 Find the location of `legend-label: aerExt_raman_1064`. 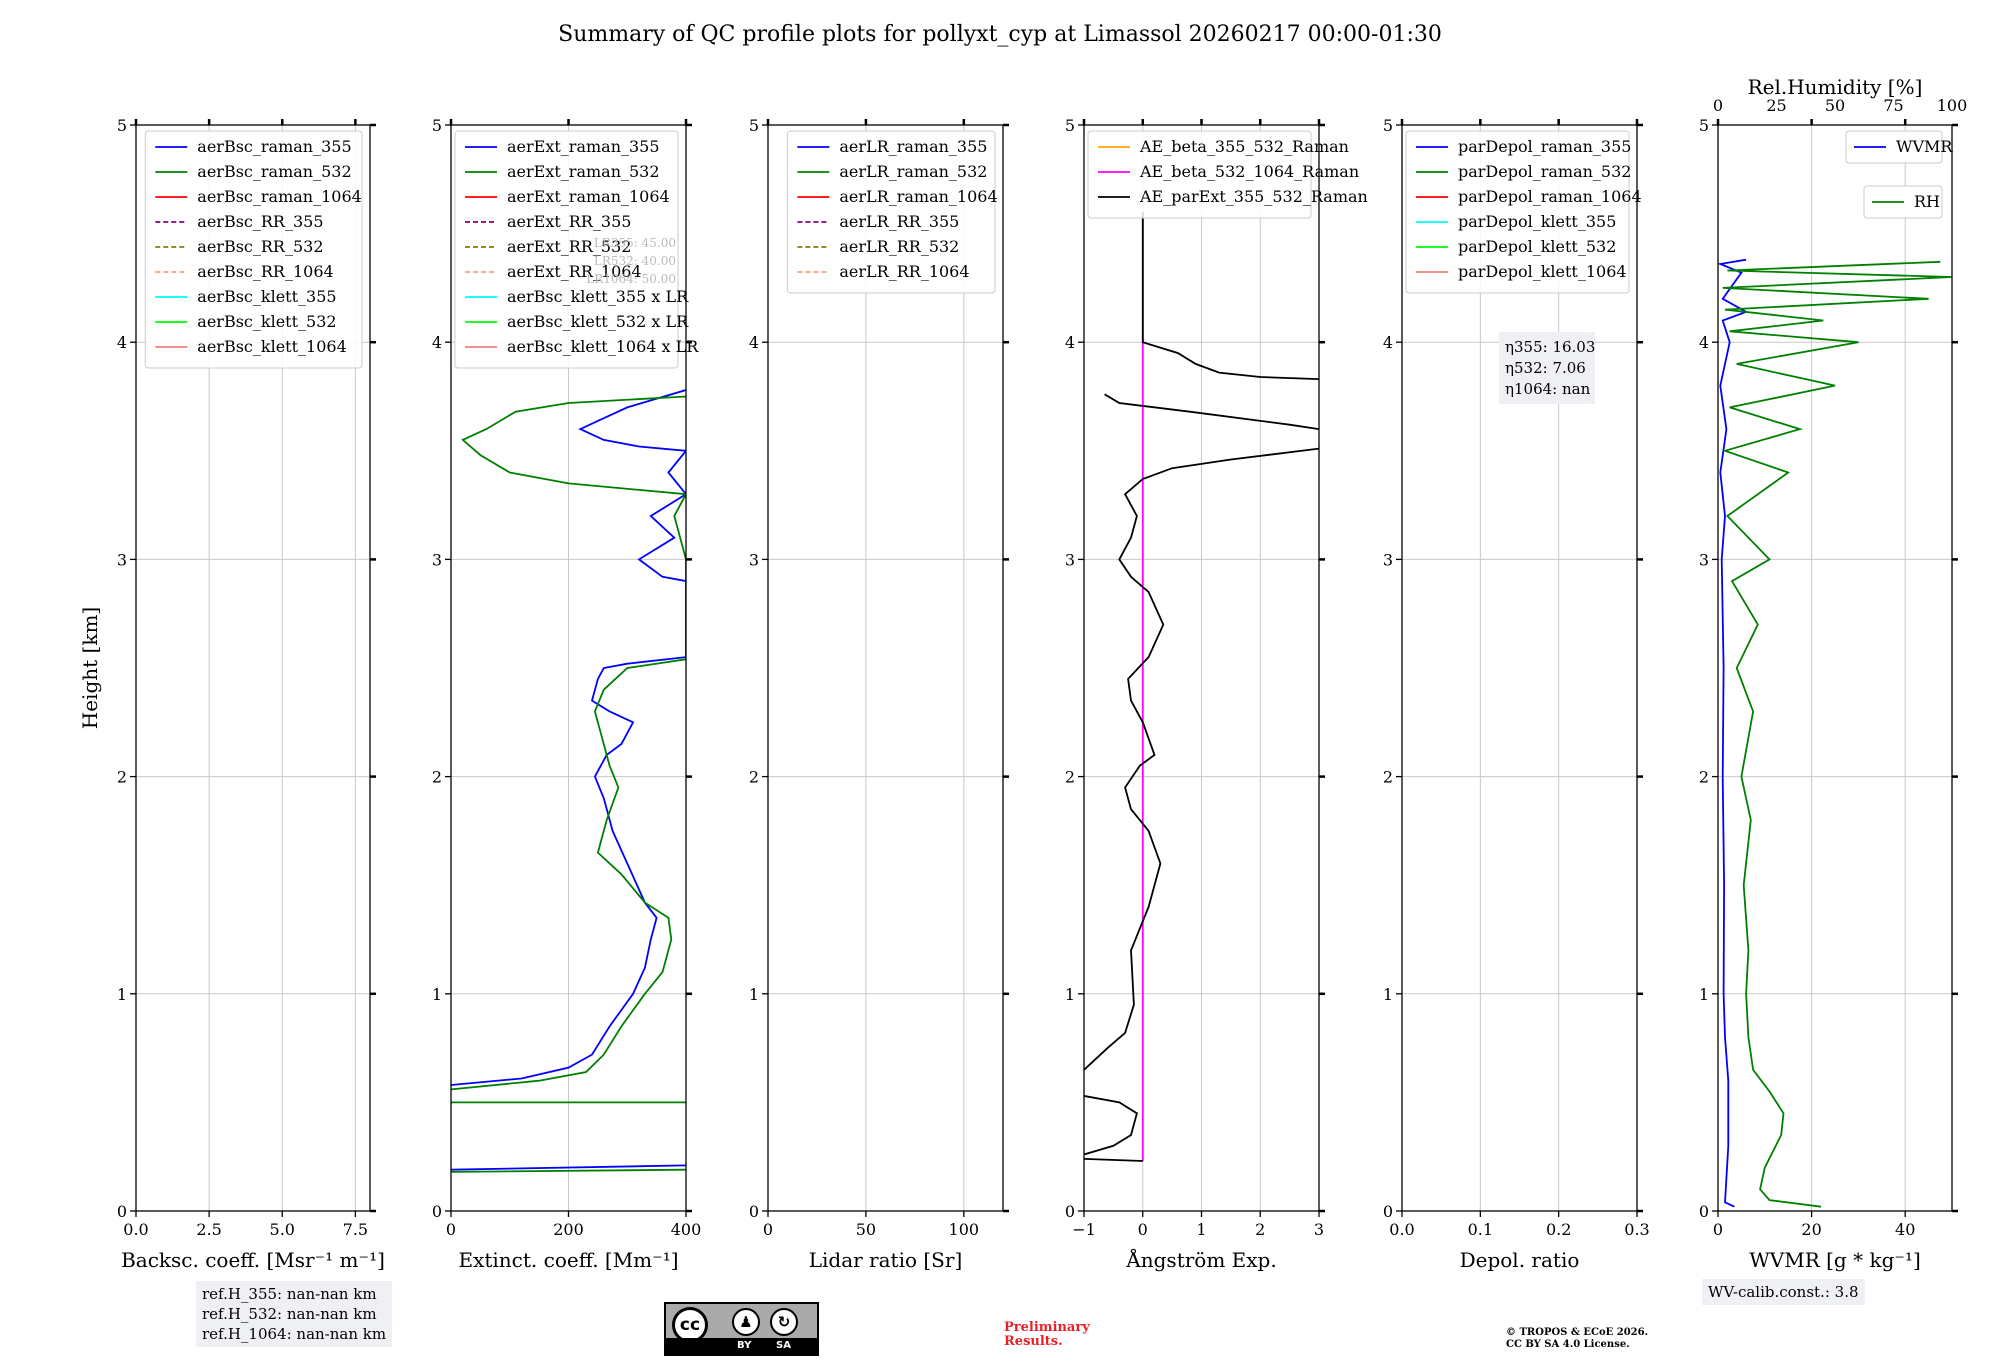

legend-label: aerExt_raman_1064 is located at coordinates (588, 196).